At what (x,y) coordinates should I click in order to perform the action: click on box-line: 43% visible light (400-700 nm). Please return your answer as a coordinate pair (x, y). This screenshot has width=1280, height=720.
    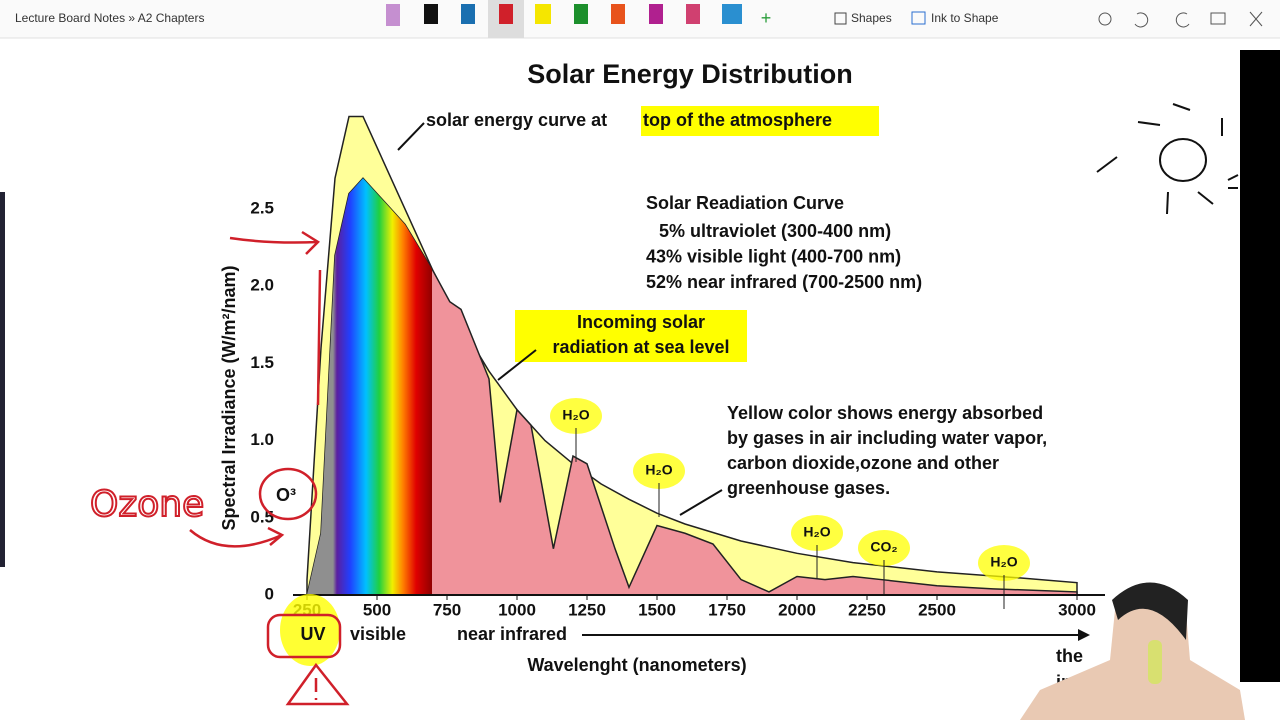
    Looking at the image, I should click on (773, 256).